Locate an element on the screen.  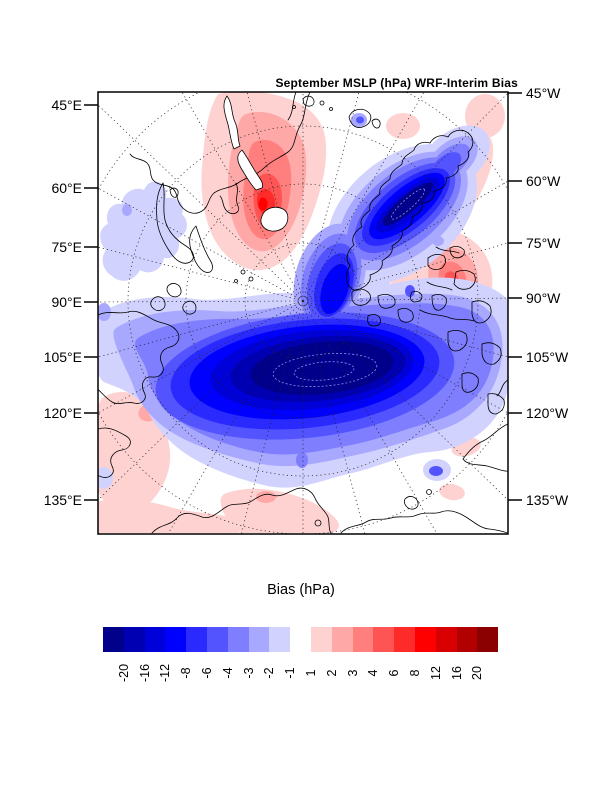
colorbar-tick-label: 1 is located at coordinates (311, 673).